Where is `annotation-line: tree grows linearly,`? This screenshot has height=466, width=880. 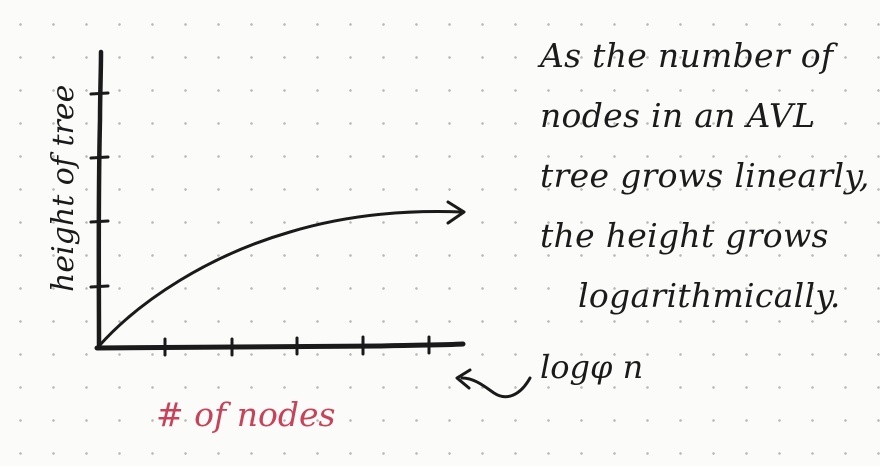
annotation-line: tree grows linearly, is located at coordinates (705, 175).